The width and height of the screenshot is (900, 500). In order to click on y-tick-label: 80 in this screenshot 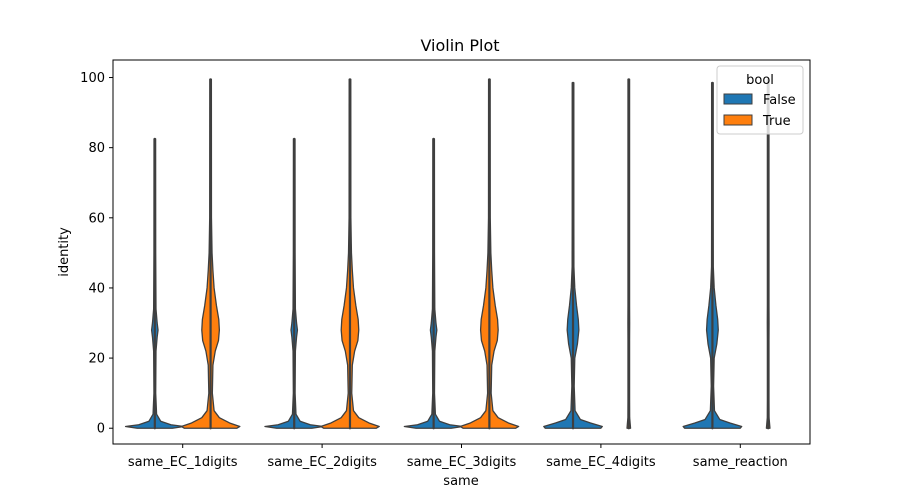, I will do `click(96, 148)`.